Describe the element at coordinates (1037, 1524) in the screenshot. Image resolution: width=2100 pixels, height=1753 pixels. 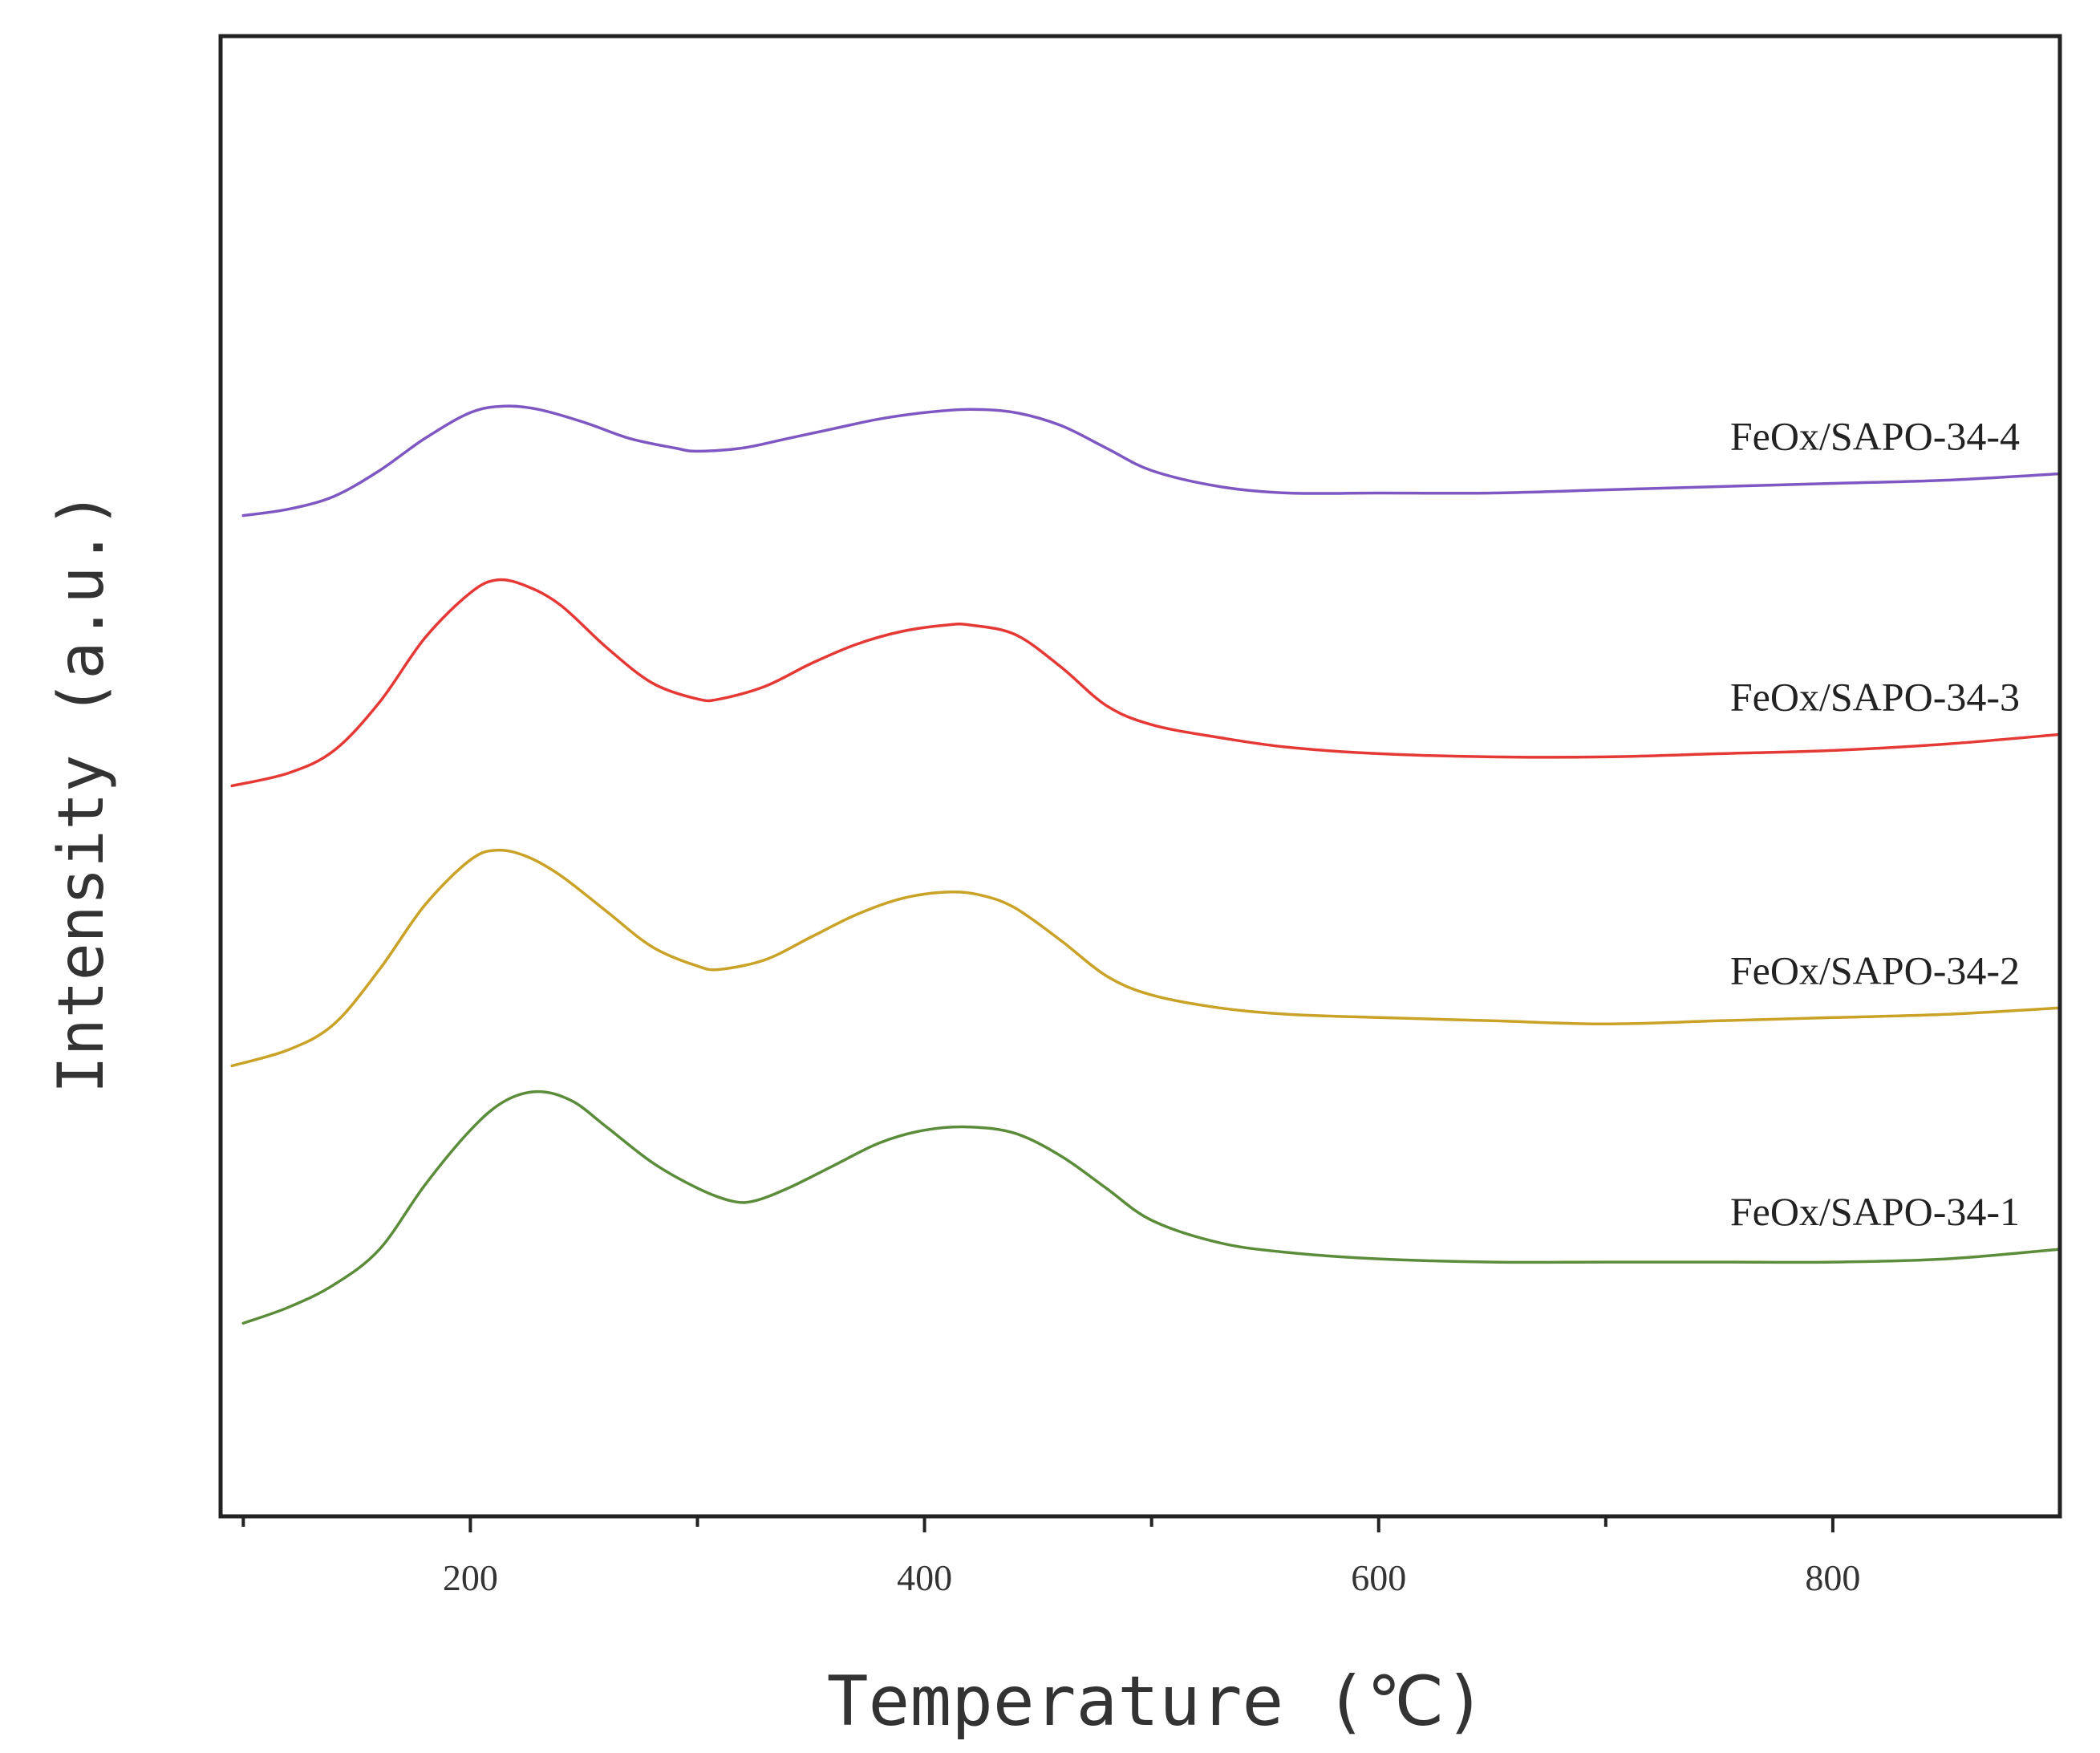
I see `x-axis-ticks` at that location.